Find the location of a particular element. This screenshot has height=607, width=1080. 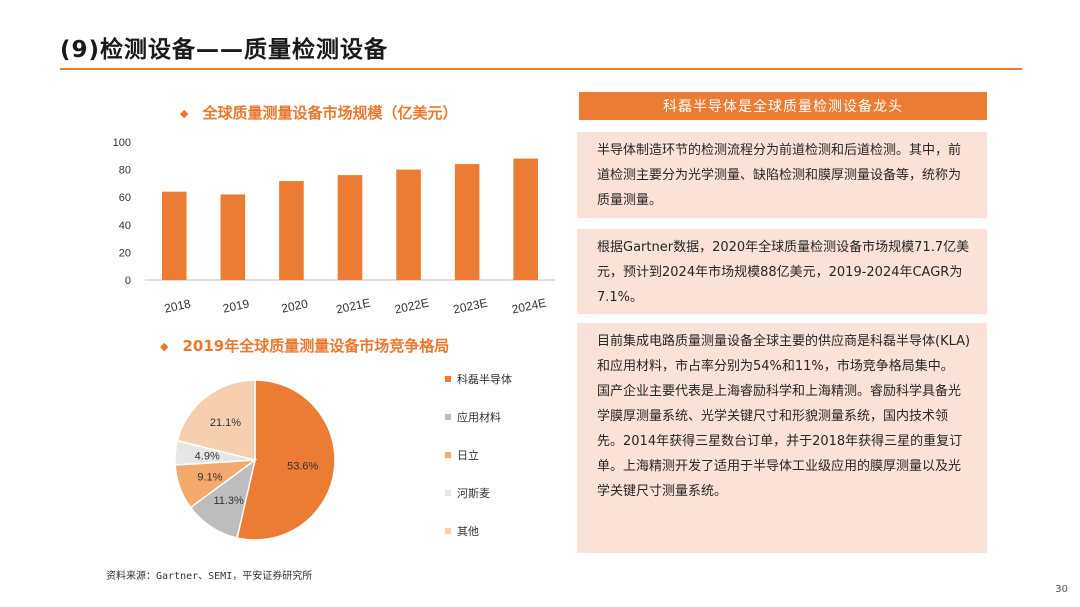

pie-chart-heading: ◆ 2019年全球质量测量设备市场竞争格局 is located at coordinates (304, 345).